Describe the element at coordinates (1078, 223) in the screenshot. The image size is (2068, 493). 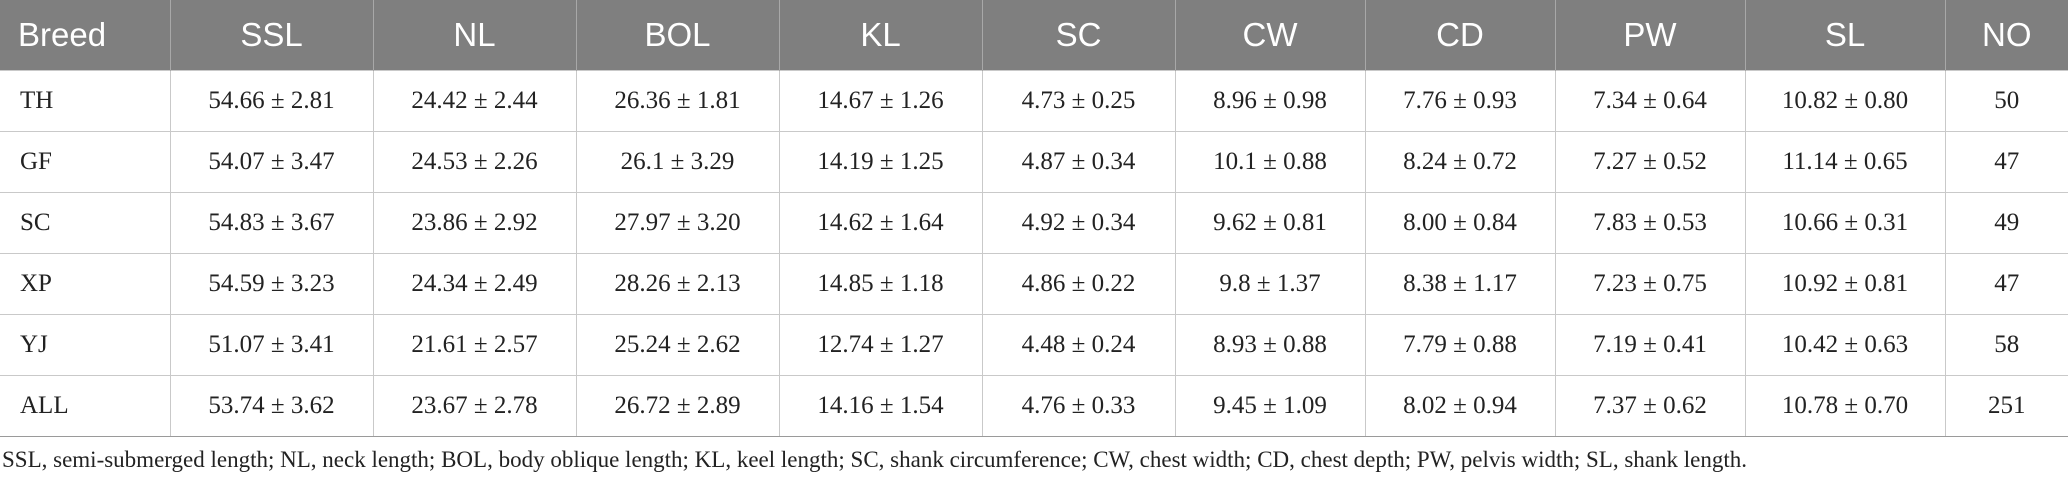
I see `table-cell: 4.92 ± 0.34` at that location.